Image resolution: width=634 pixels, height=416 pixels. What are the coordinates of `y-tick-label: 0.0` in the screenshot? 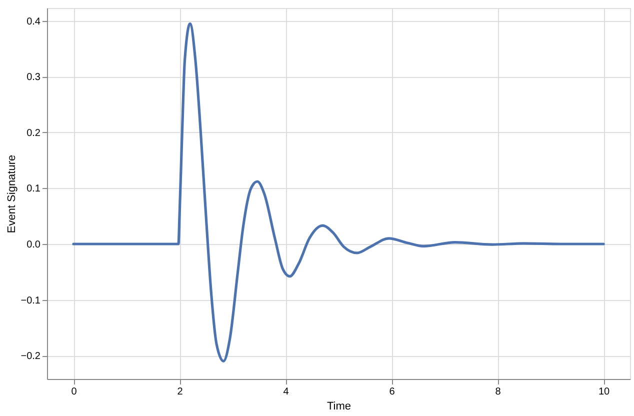 It's located at (33, 244).